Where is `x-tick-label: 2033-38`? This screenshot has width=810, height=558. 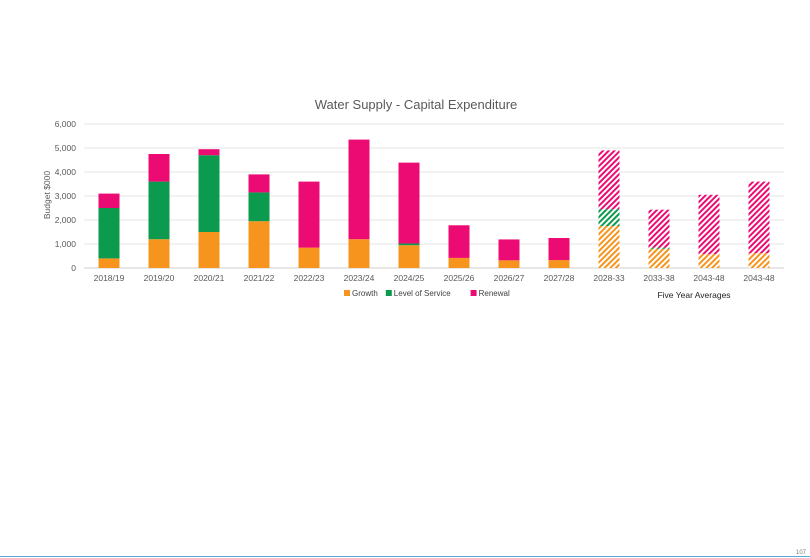
x-tick-label: 2033-38 is located at coordinates (658, 278).